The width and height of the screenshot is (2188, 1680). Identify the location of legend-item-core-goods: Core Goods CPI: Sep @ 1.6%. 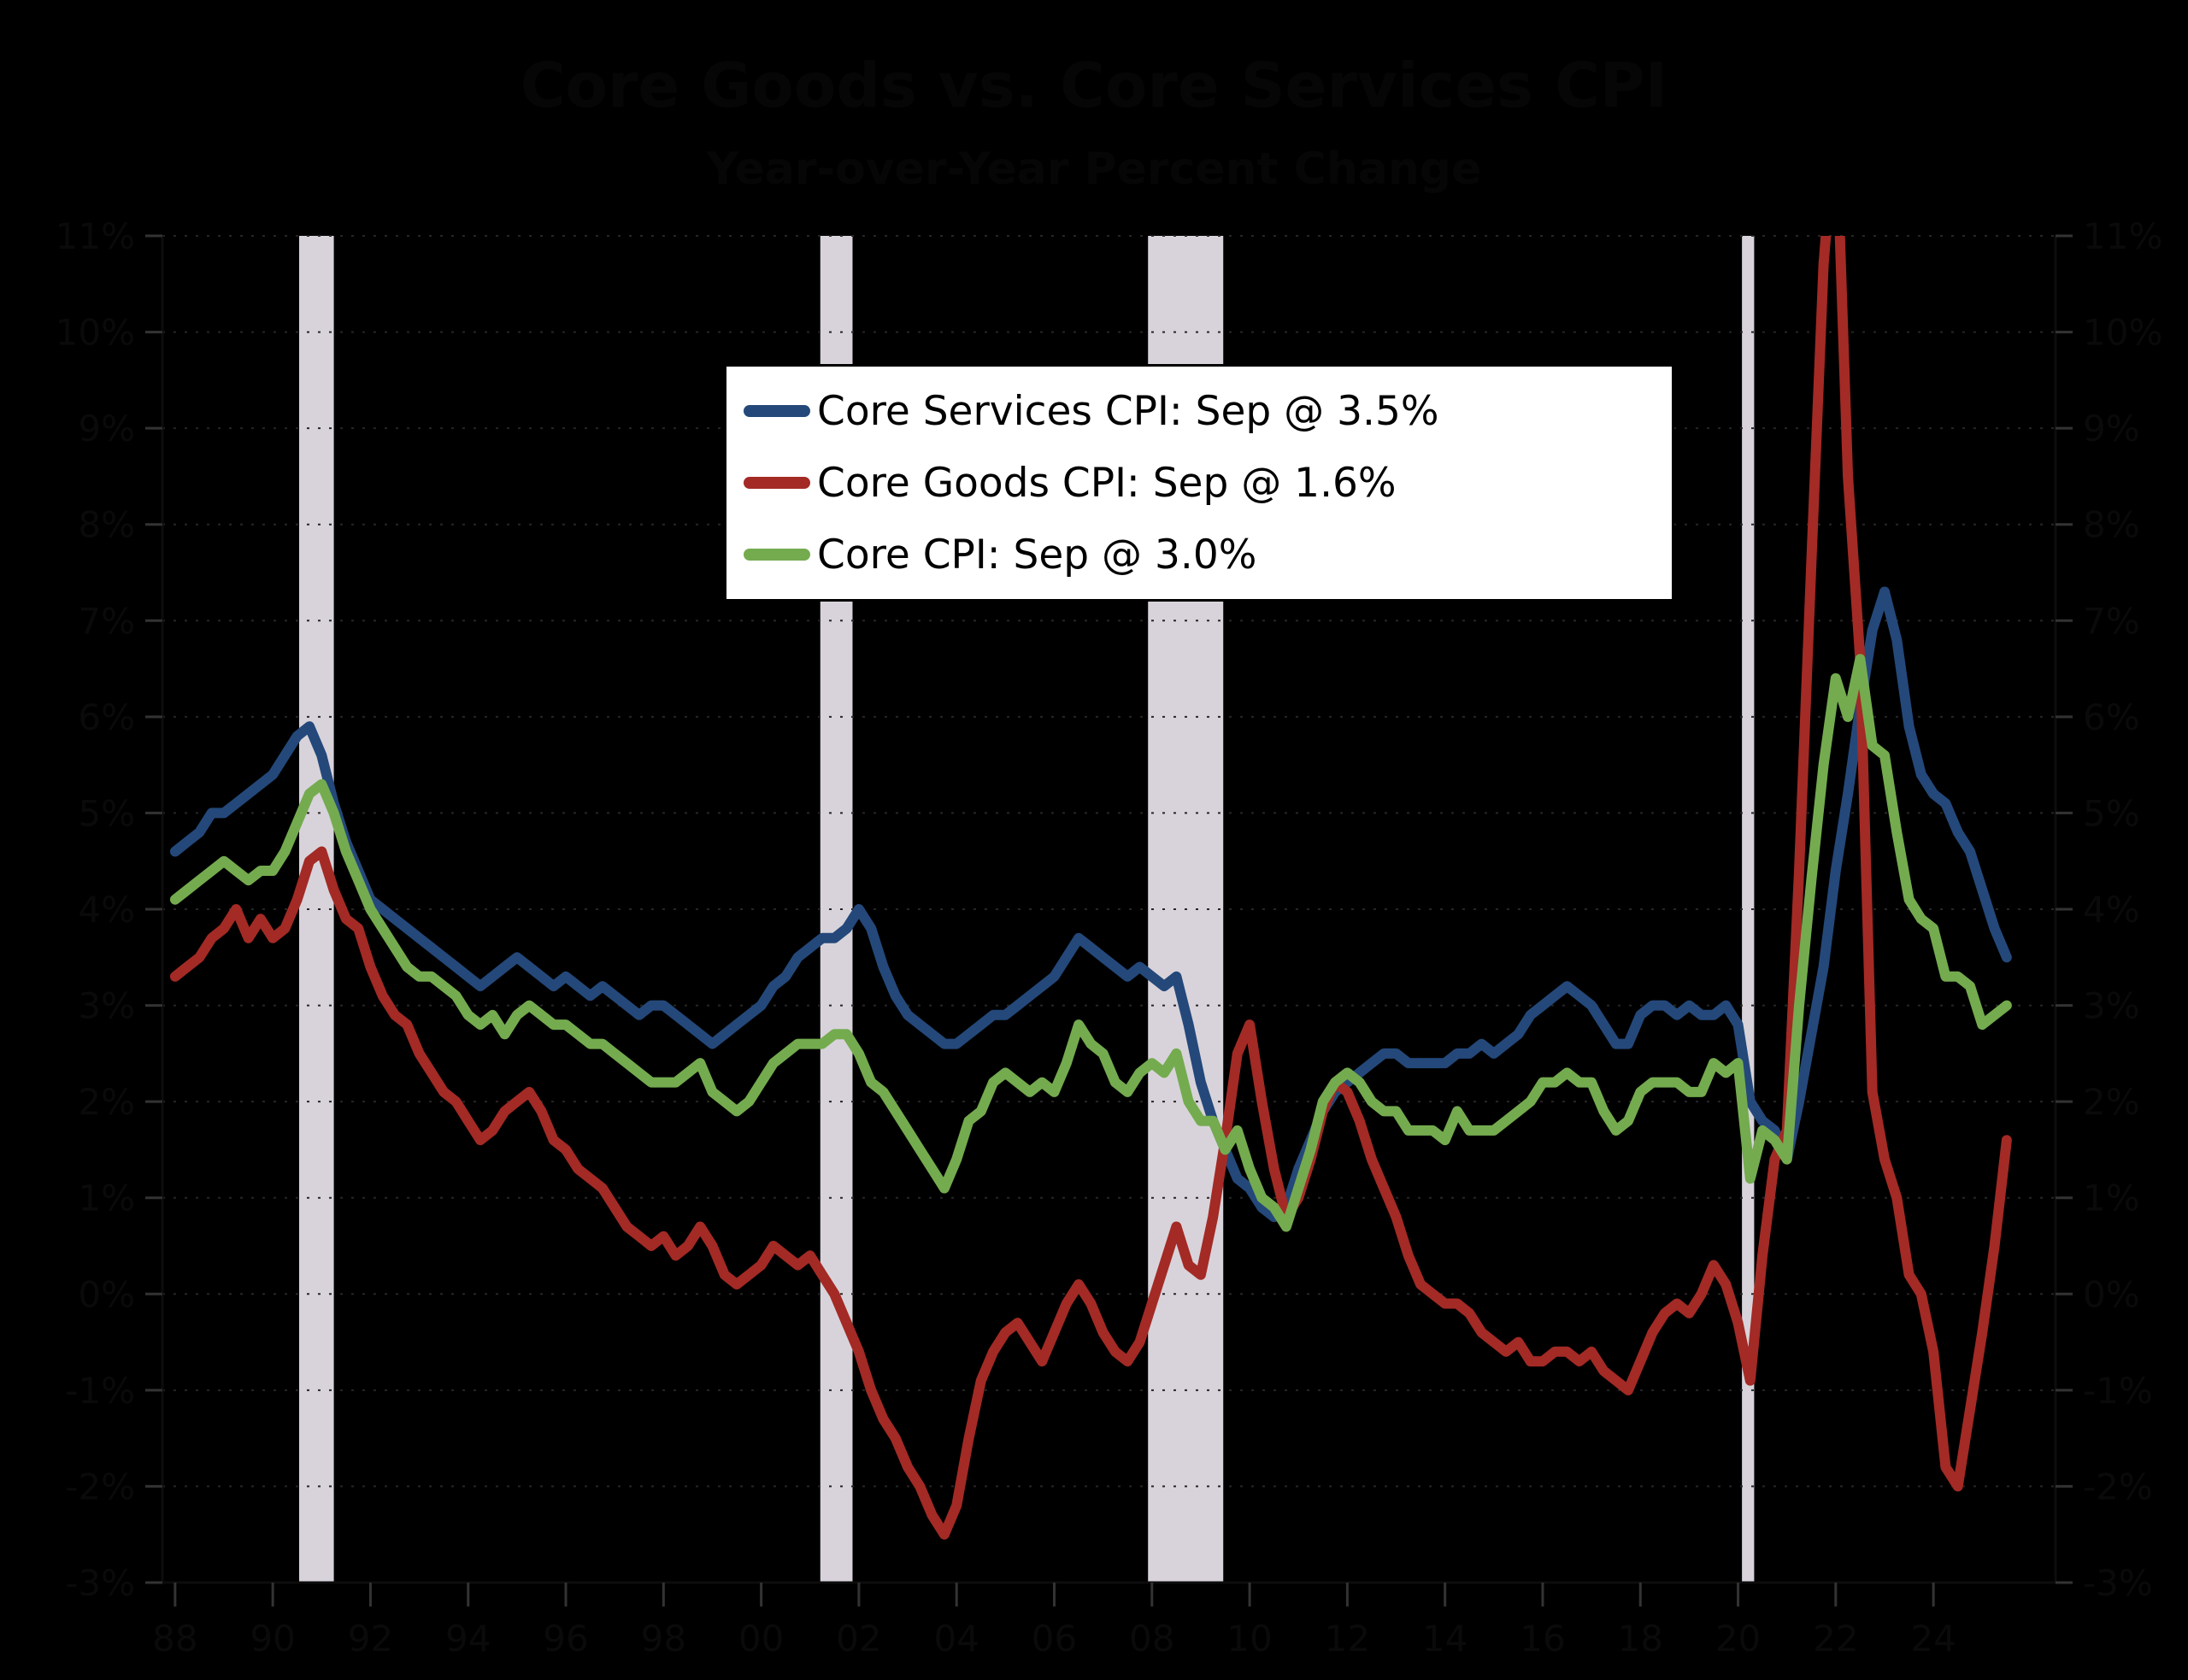
(1208, 483).